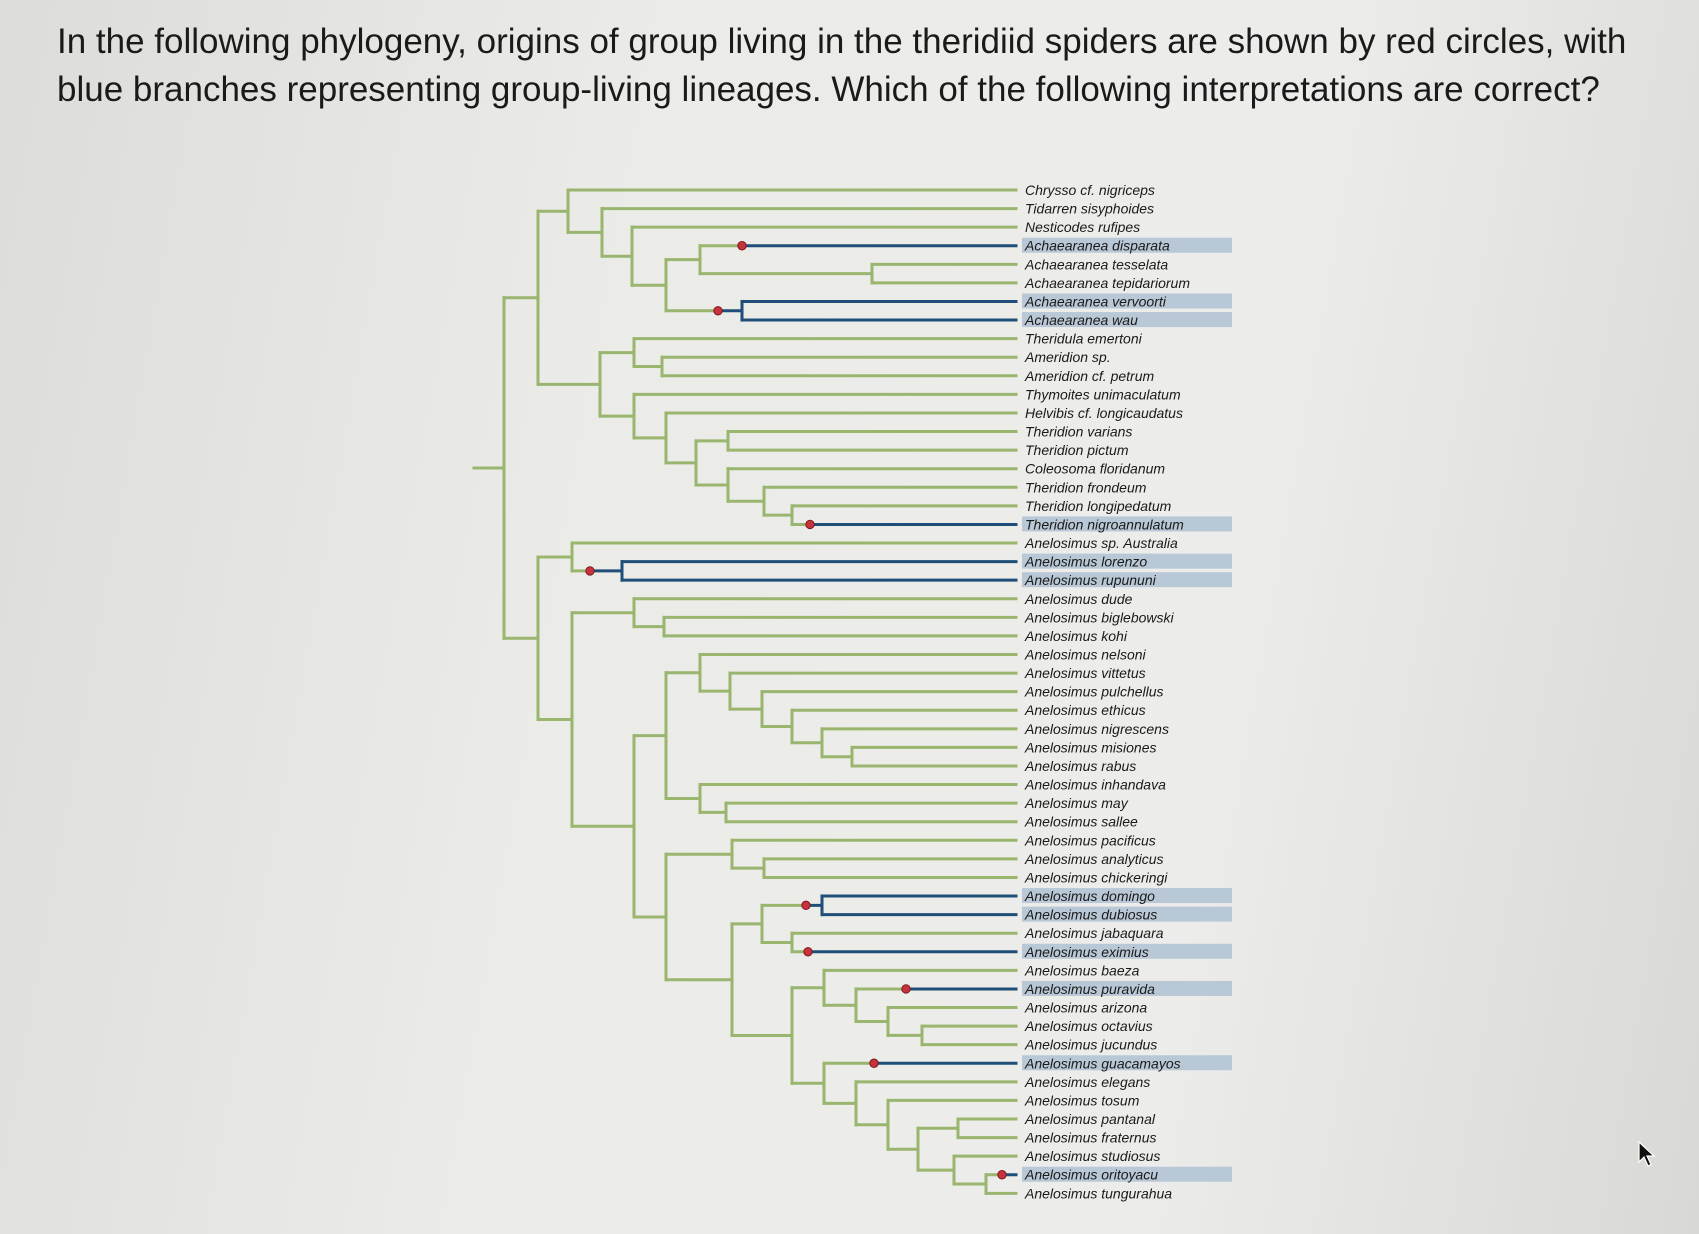 The height and width of the screenshot is (1234, 1699). I want to click on taxon-label: Anelosimus rabus, so click(1080, 766).